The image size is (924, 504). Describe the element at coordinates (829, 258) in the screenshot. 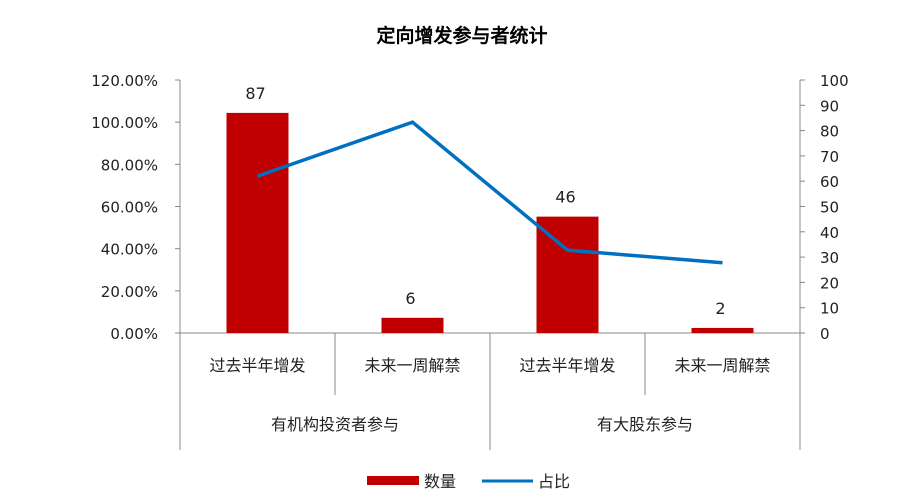

I see `right-tick-label: 30` at that location.